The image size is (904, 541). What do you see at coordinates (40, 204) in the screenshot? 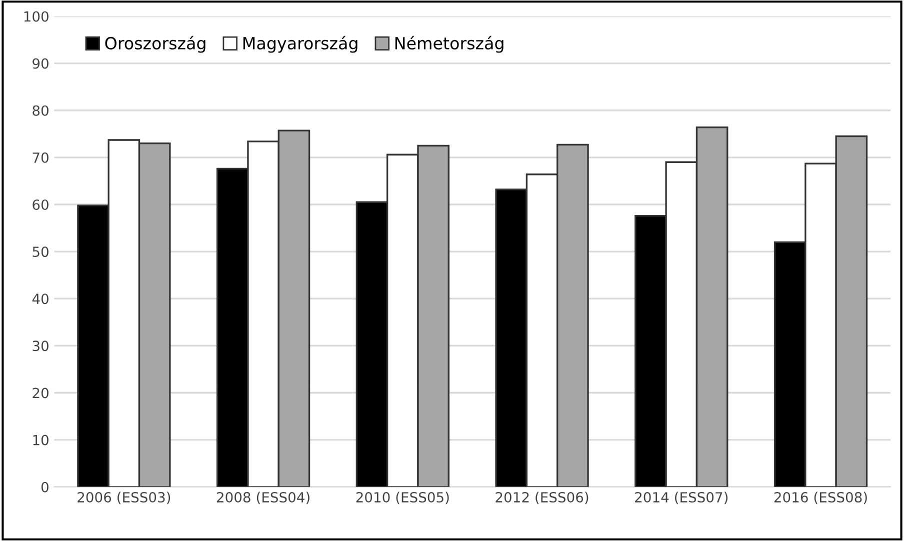
I see `y-tick-label: 60` at bounding box center [40, 204].